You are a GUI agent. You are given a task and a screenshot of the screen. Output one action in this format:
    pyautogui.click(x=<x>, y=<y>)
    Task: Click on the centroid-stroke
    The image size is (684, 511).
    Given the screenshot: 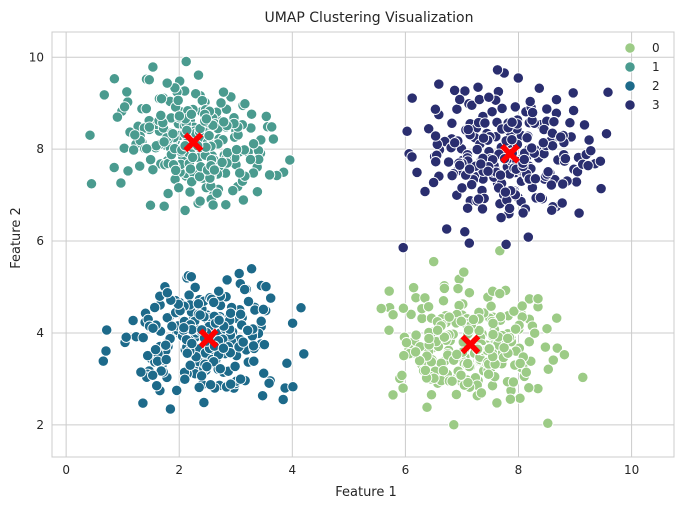 What is the action you would take?
    pyautogui.click(x=470, y=344)
    